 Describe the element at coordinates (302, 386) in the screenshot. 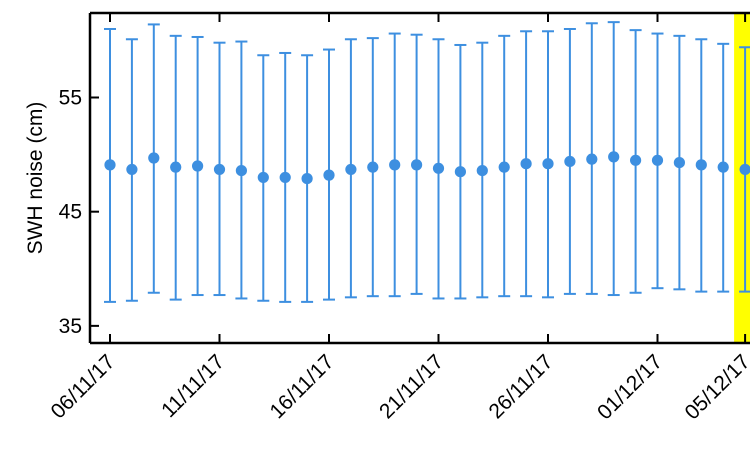

I see `x-tick-label: 16/11/17` at that location.